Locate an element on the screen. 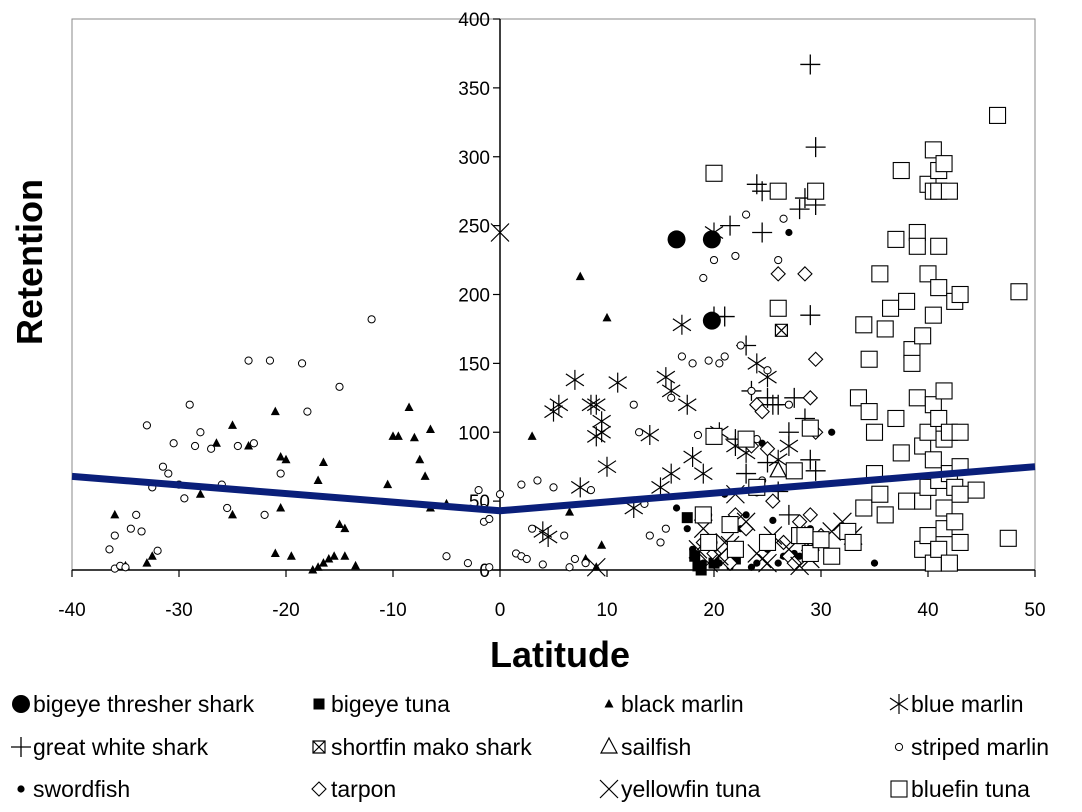 This screenshot has height=812, width=1082. series-sailfish is located at coordinates (778, 469).